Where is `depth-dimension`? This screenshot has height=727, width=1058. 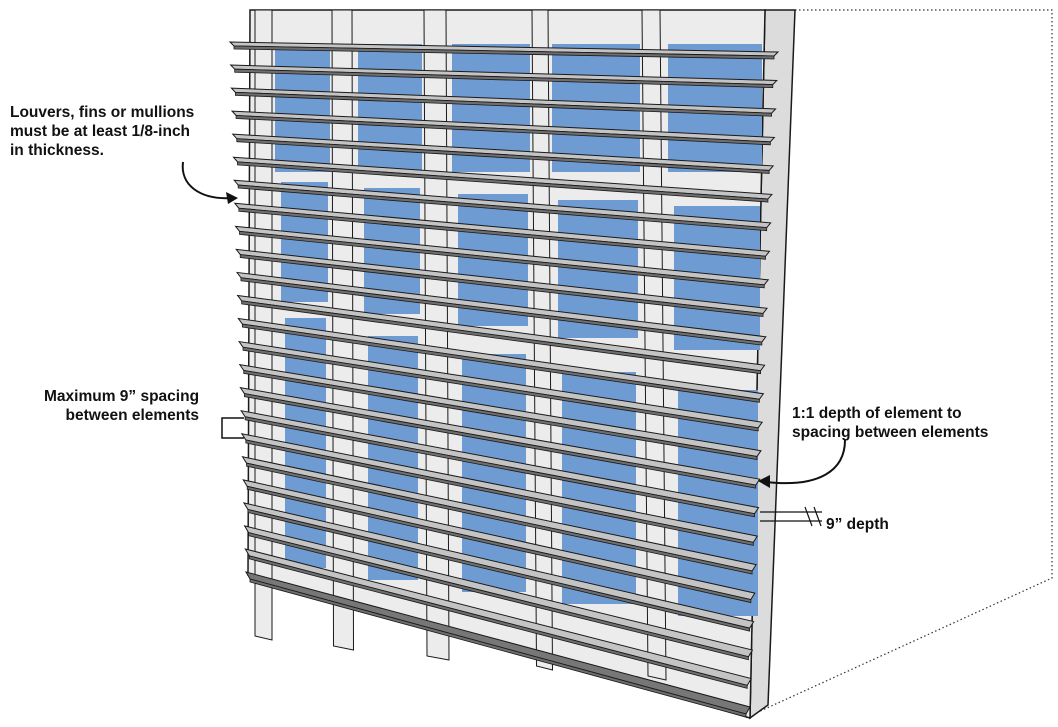
depth-dimension is located at coordinates (791, 516).